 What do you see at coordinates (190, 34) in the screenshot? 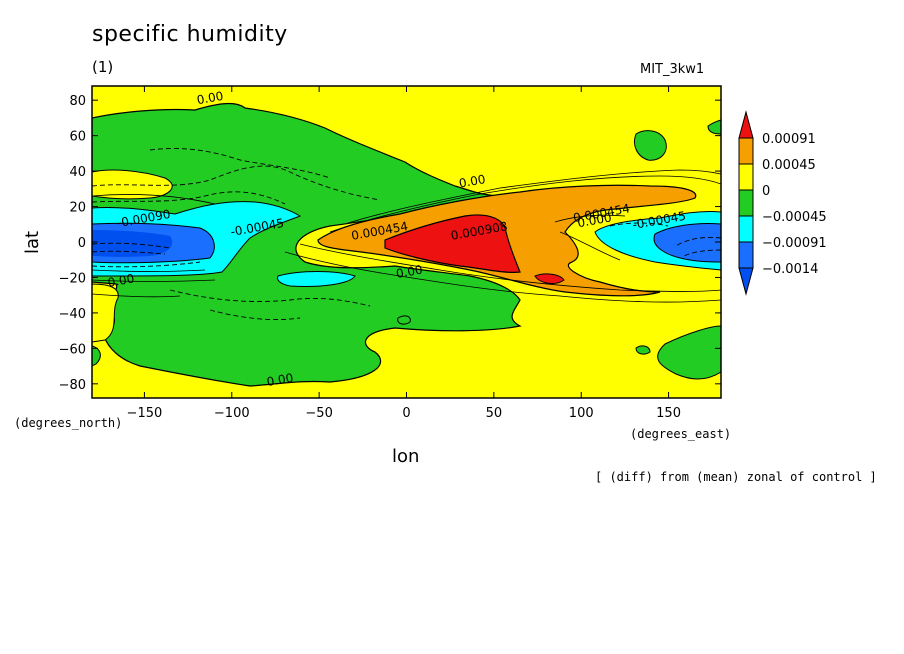
I see `chart-title: specific humidity` at bounding box center [190, 34].